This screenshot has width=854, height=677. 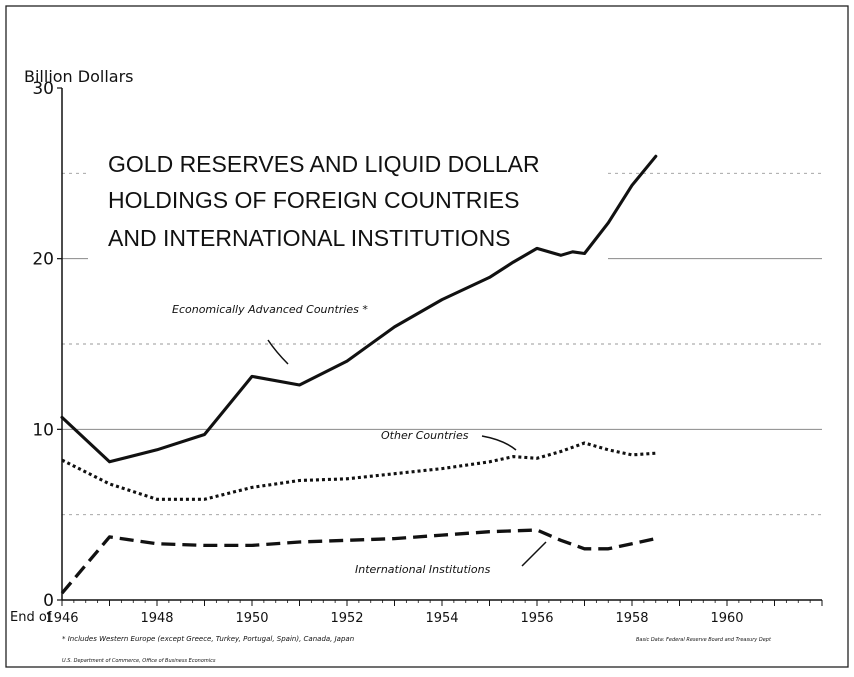 I want to click on x-tick-label-1960: 1960, so click(x=726, y=618).